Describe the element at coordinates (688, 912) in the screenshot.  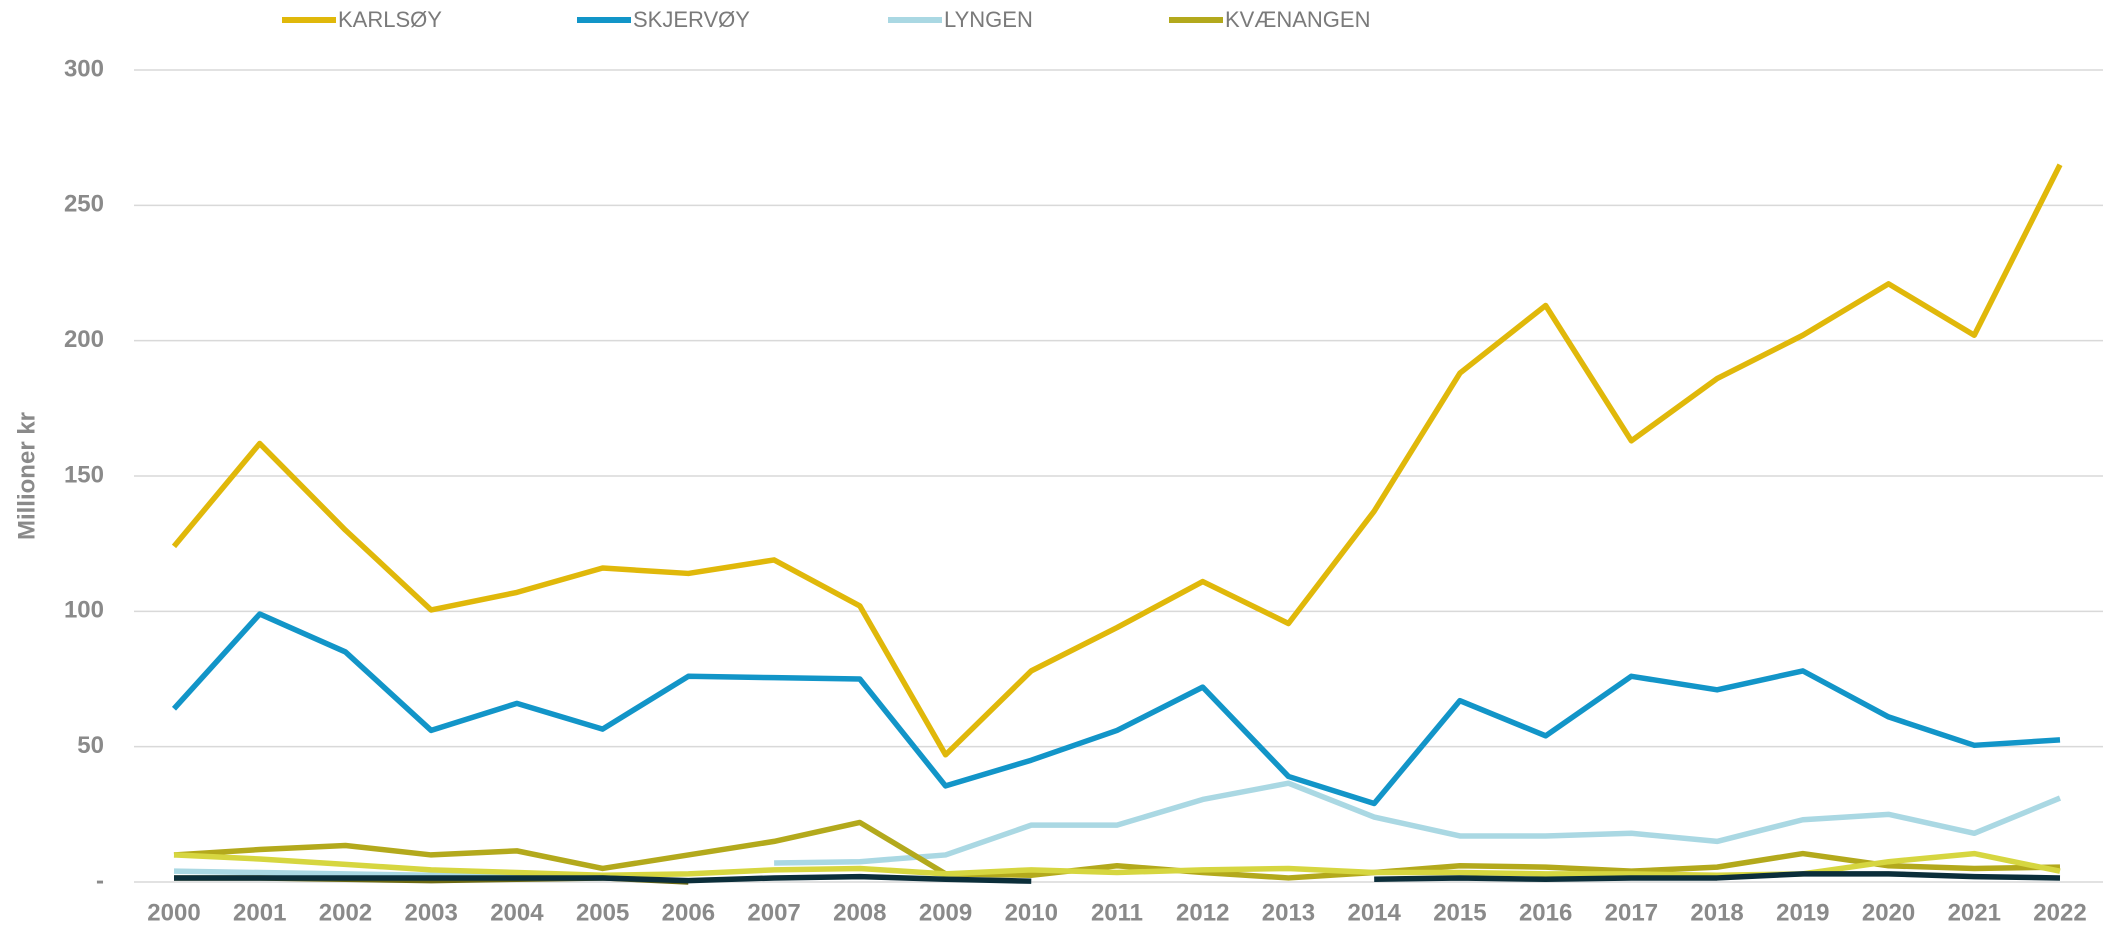
I see `x-tick-label: 2006` at that location.